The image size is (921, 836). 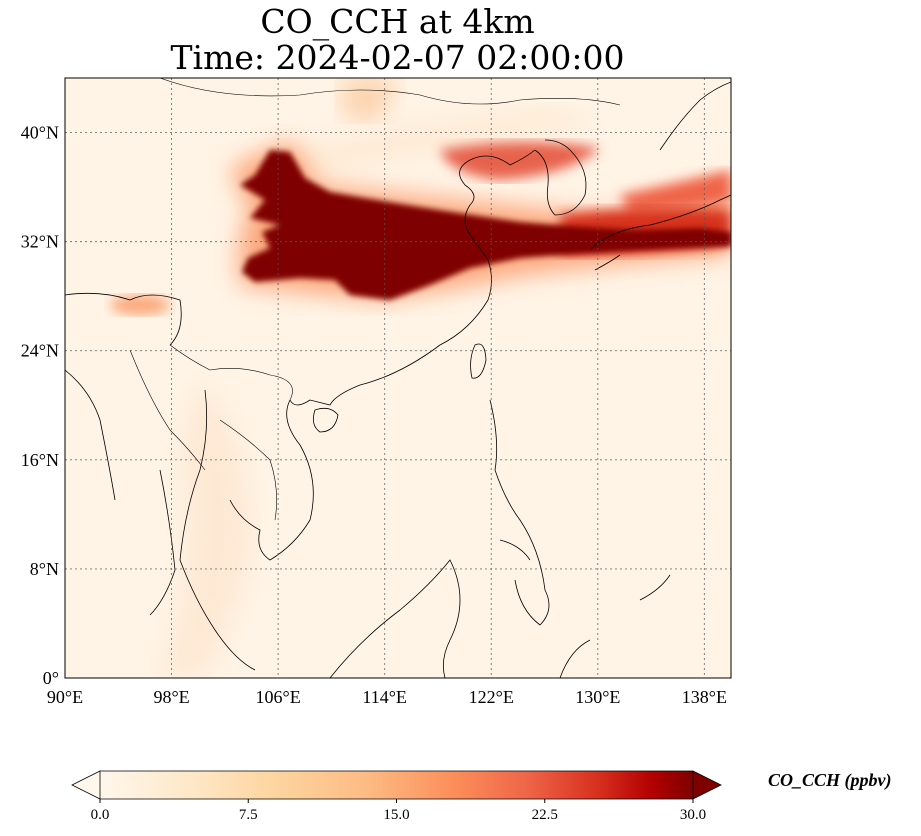 I want to click on lon-tick-label: 122°E, so click(x=491, y=697).